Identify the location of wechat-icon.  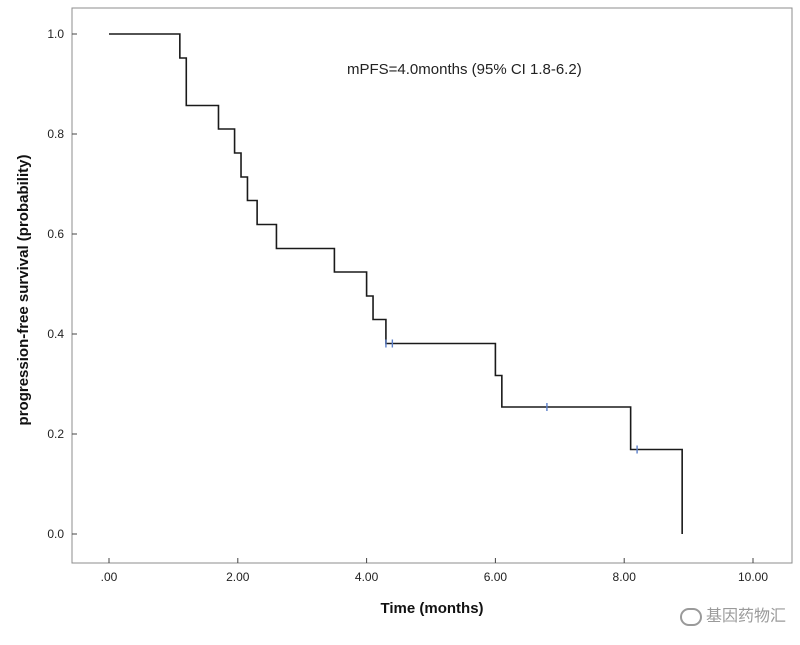
(690, 616).